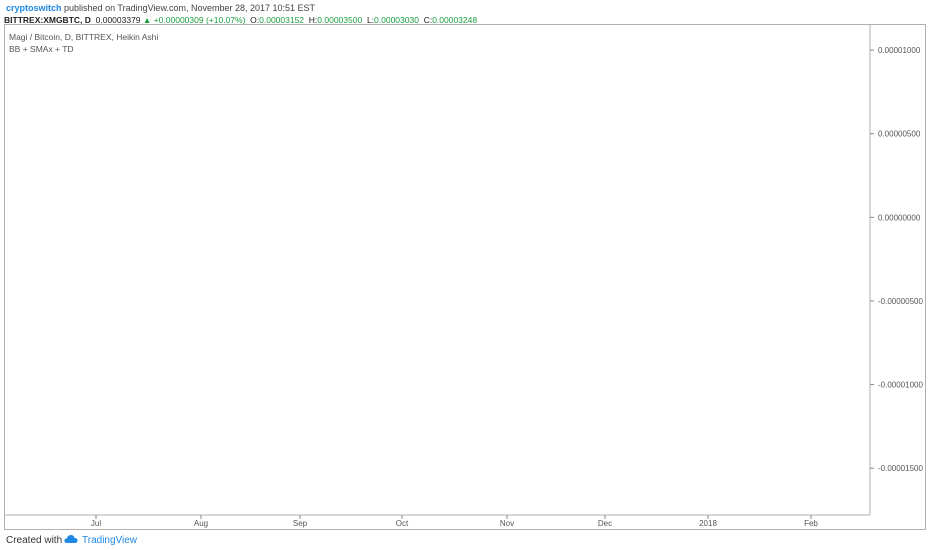 Image resolution: width=932 pixels, height=550 pixels. Describe the element at coordinates (47, 20) in the screenshot. I see `symbol-label: BITTREX:XMGBTC, D` at that location.